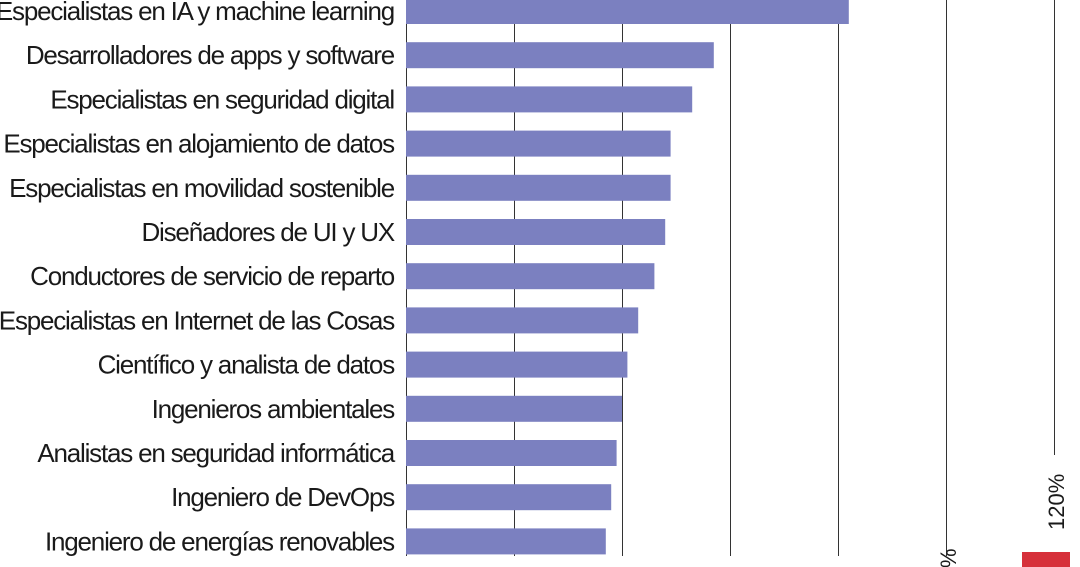  What do you see at coordinates (1002, 520) in the screenshot?
I see `tick-labels: % 120%` at bounding box center [1002, 520].